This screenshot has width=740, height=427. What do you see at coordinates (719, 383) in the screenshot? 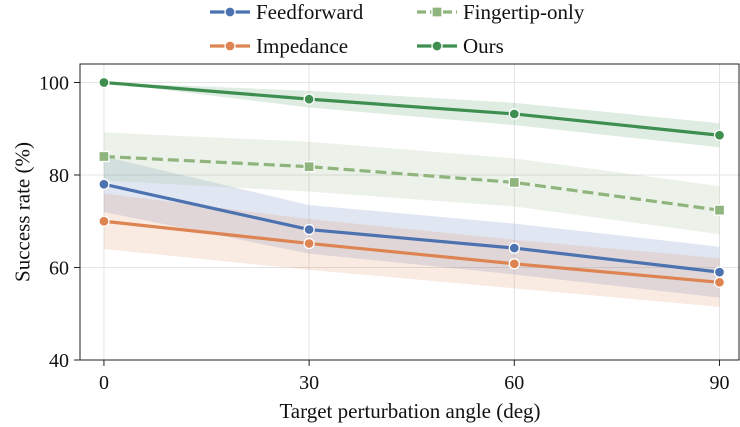
I see `x-tick-label: 90` at bounding box center [719, 383].